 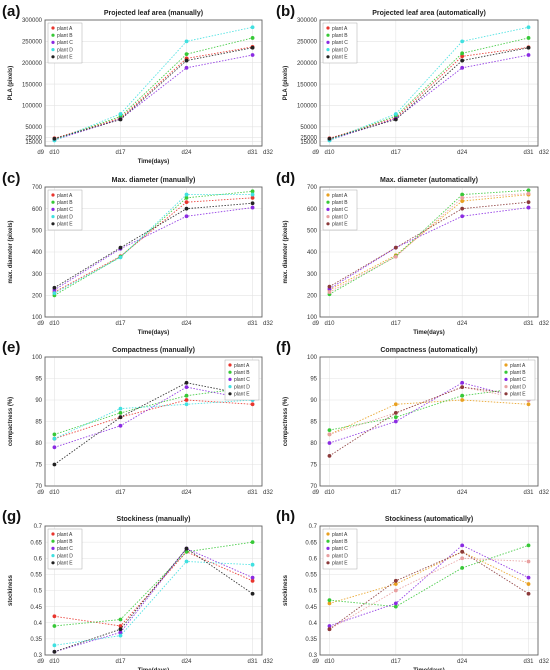 What do you see at coordinates (154, 333) in the screenshot?
I see `x-axis-label: Time(days)` at bounding box center [154, 333].